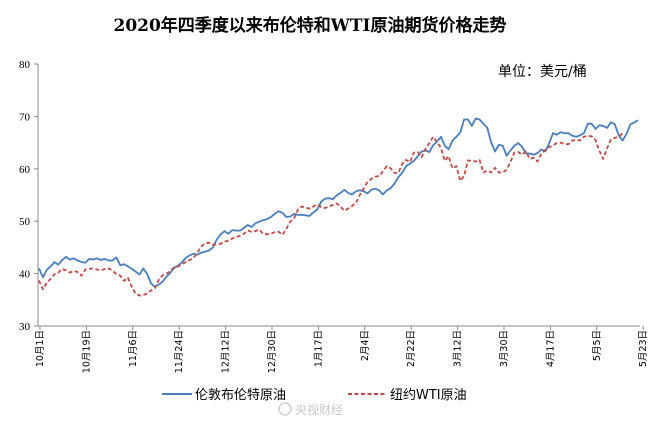  I want to click on x-tick-label: 5月5日, so click(597, 345).